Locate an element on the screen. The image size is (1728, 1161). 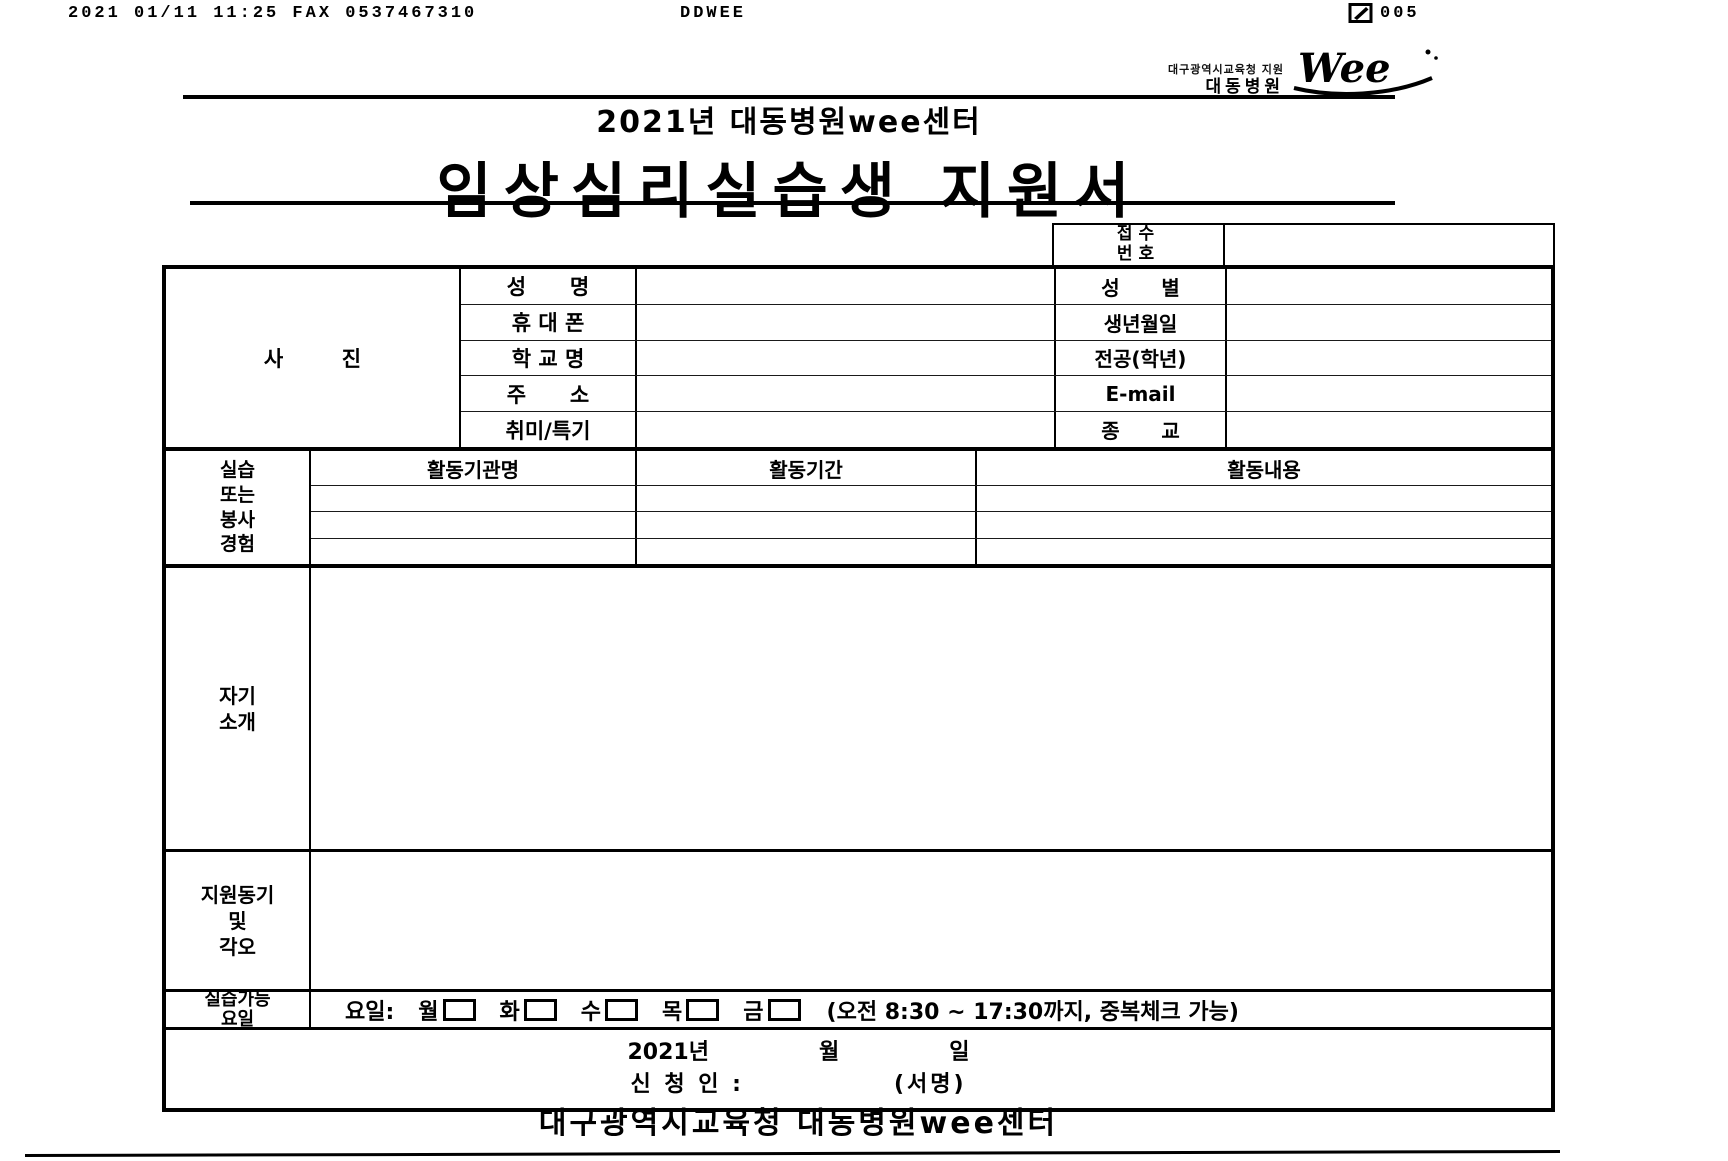
phone-label: 휴 대 폰 is located at coordinates (549, 322).